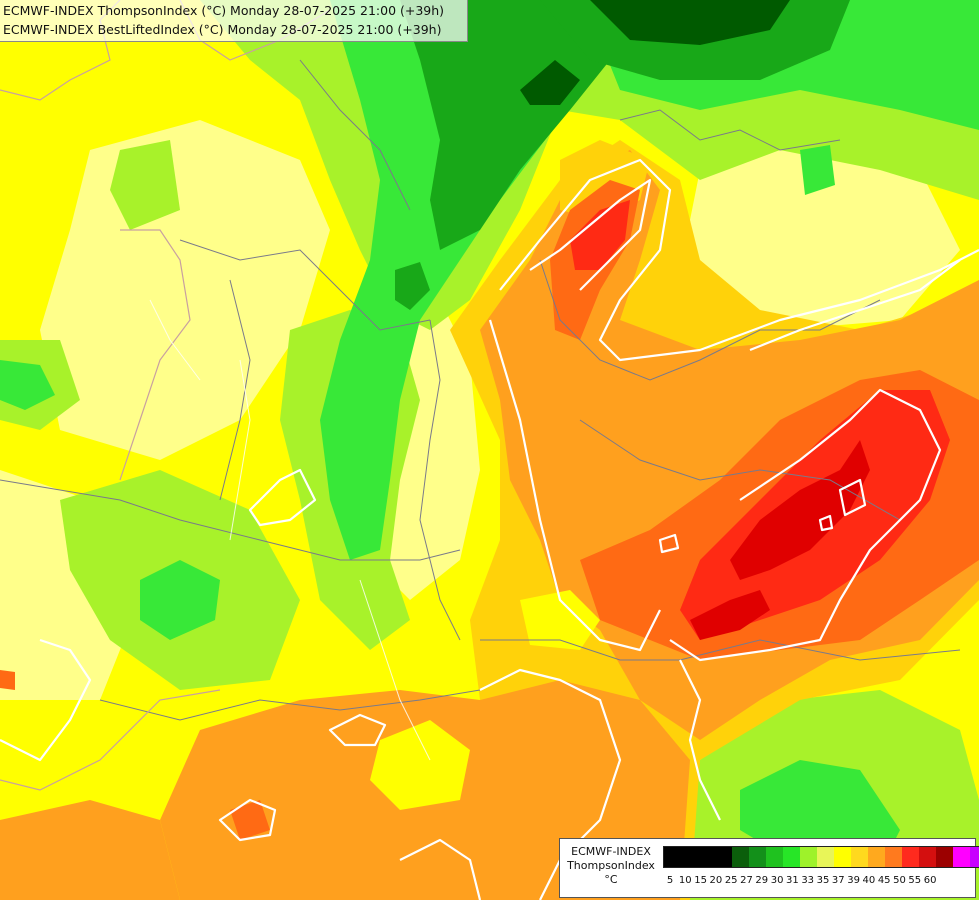 The width and height of the screenshot is (979, 900). What do you see at coordinates (611, 851) in the screenshot?
I see `legend-model: ECMWF-INDEX` at bounding box center [611, 851].